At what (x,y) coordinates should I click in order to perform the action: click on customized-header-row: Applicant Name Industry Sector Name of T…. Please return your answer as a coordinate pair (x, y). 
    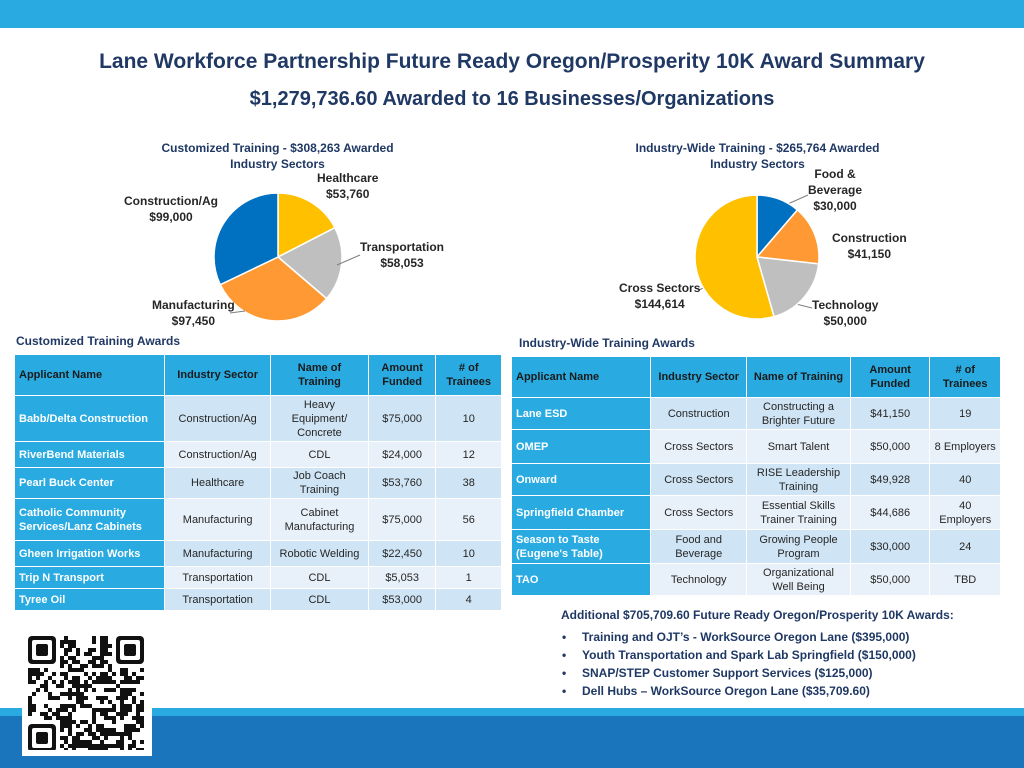
    Looking at the image, I should click on (257, 375).